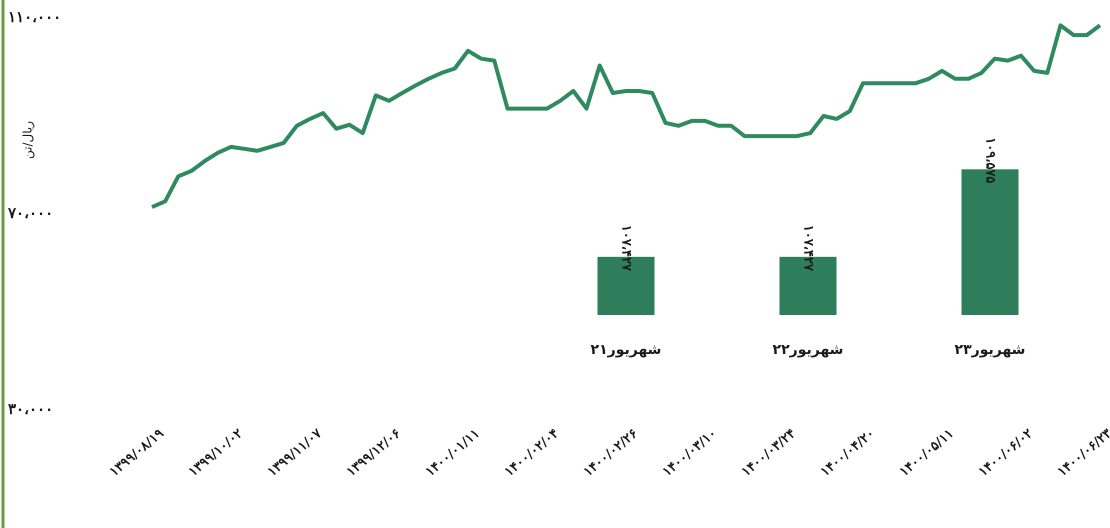 This screenshot has height=528, width=1110. Describe the element at coordinates (848, 453) in the screenshot. I see `x-tick-label: ۱۴۰۰/۰۴/۲۰` at that location.